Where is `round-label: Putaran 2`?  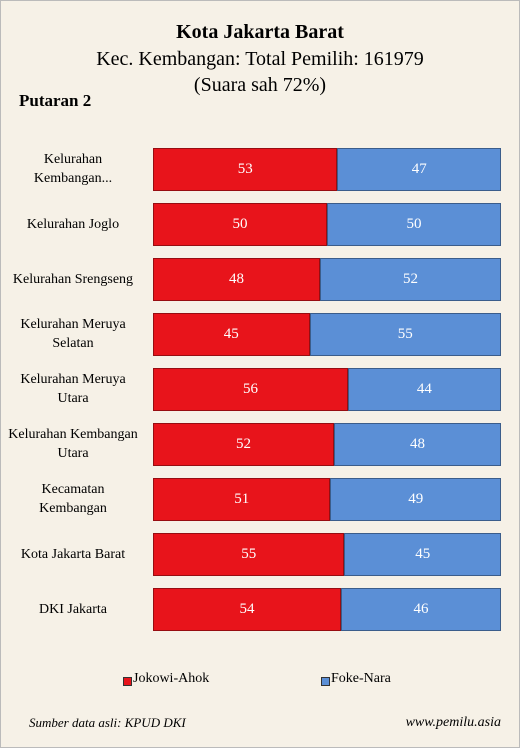 round-label: Putaran 2 is located at coordinates (55, 100).